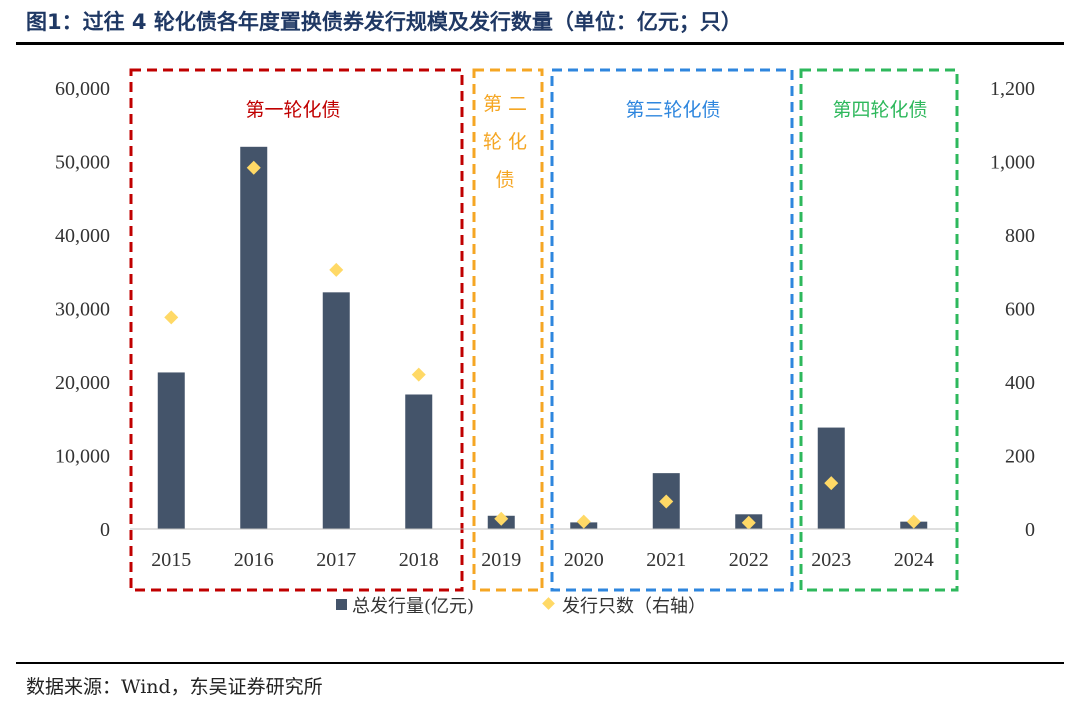 The image size is (1080, 706). Describe the element at coordinates (336, 560) in the screenshot. I see `x-tick-2017: 2017` at that location.